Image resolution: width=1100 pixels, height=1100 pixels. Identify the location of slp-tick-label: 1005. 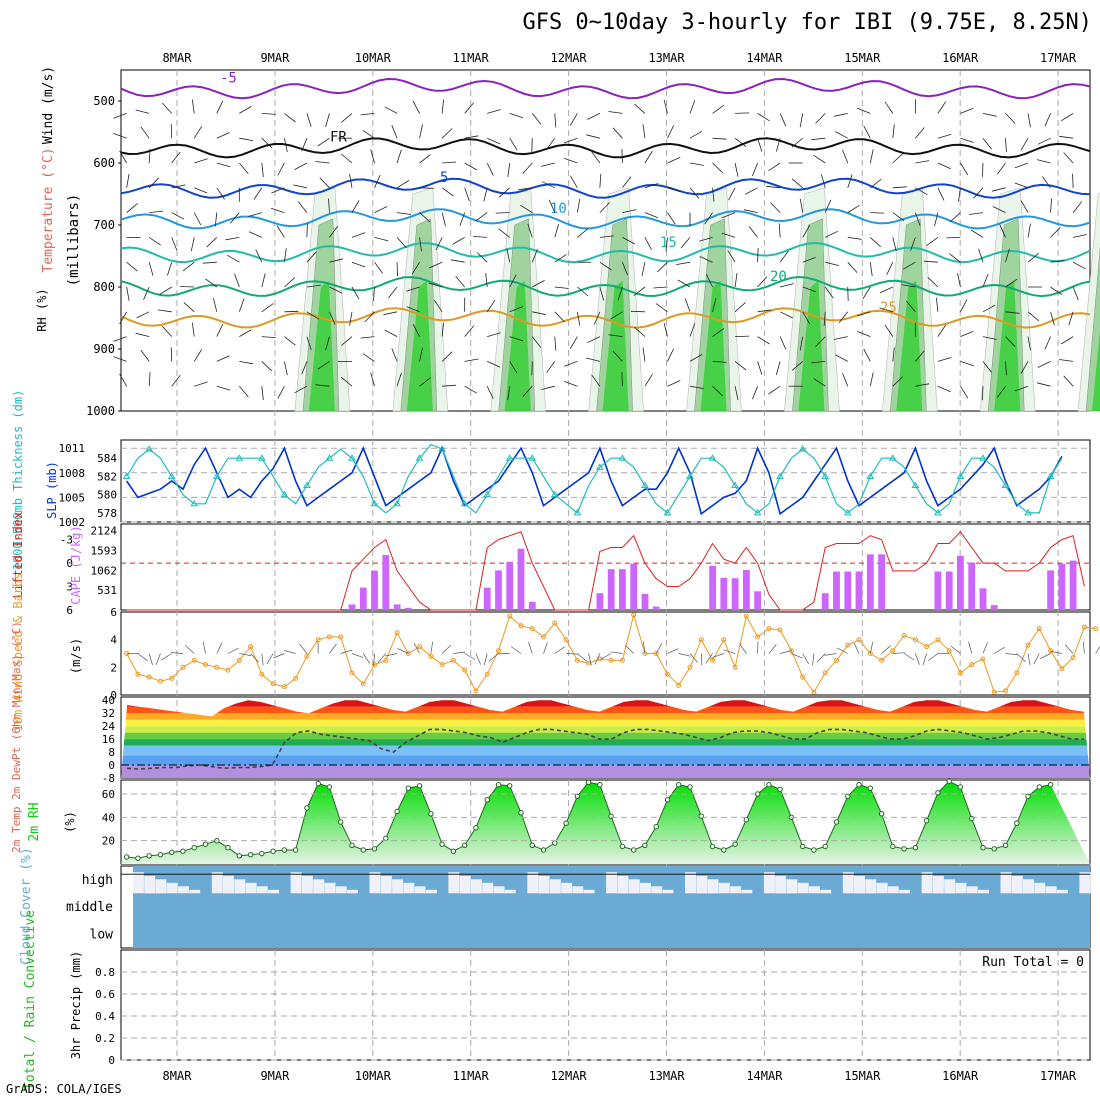
(72, 497).